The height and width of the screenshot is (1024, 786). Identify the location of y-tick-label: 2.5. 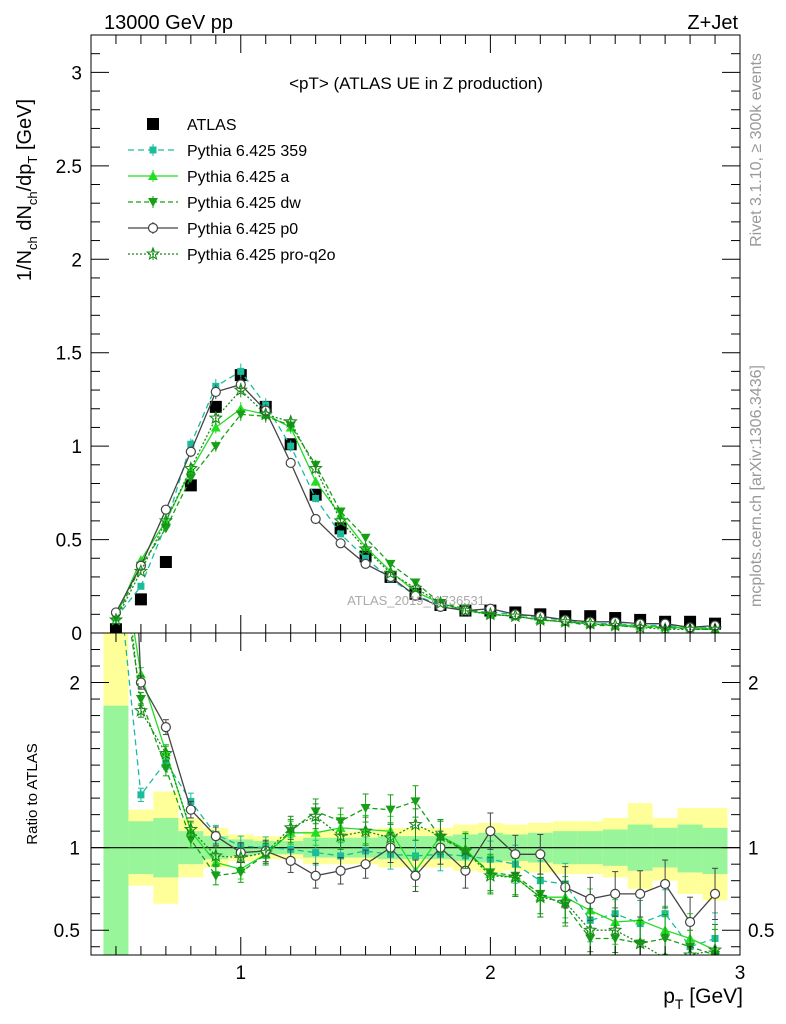
(69, 167).